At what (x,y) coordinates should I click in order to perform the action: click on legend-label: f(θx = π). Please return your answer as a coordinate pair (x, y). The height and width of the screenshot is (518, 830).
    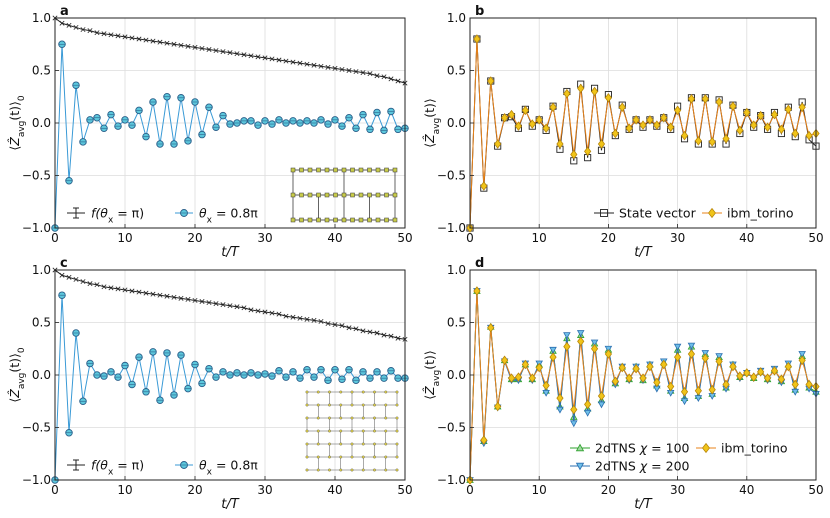
    Looking at the image, I should click on (117, 468).